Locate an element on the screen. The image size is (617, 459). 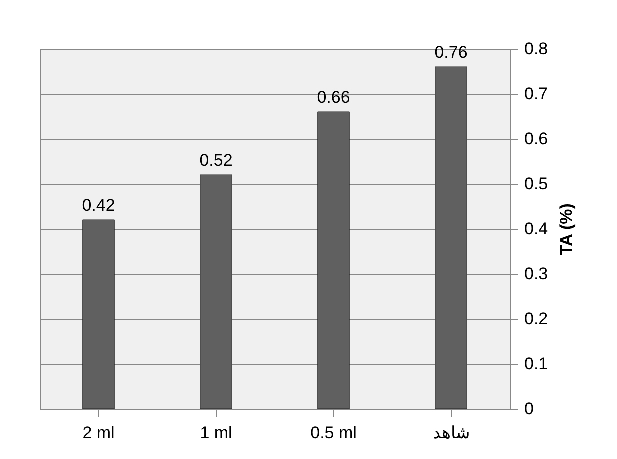
x-tick-label: 1 ml is located at coordinates (216, 433).